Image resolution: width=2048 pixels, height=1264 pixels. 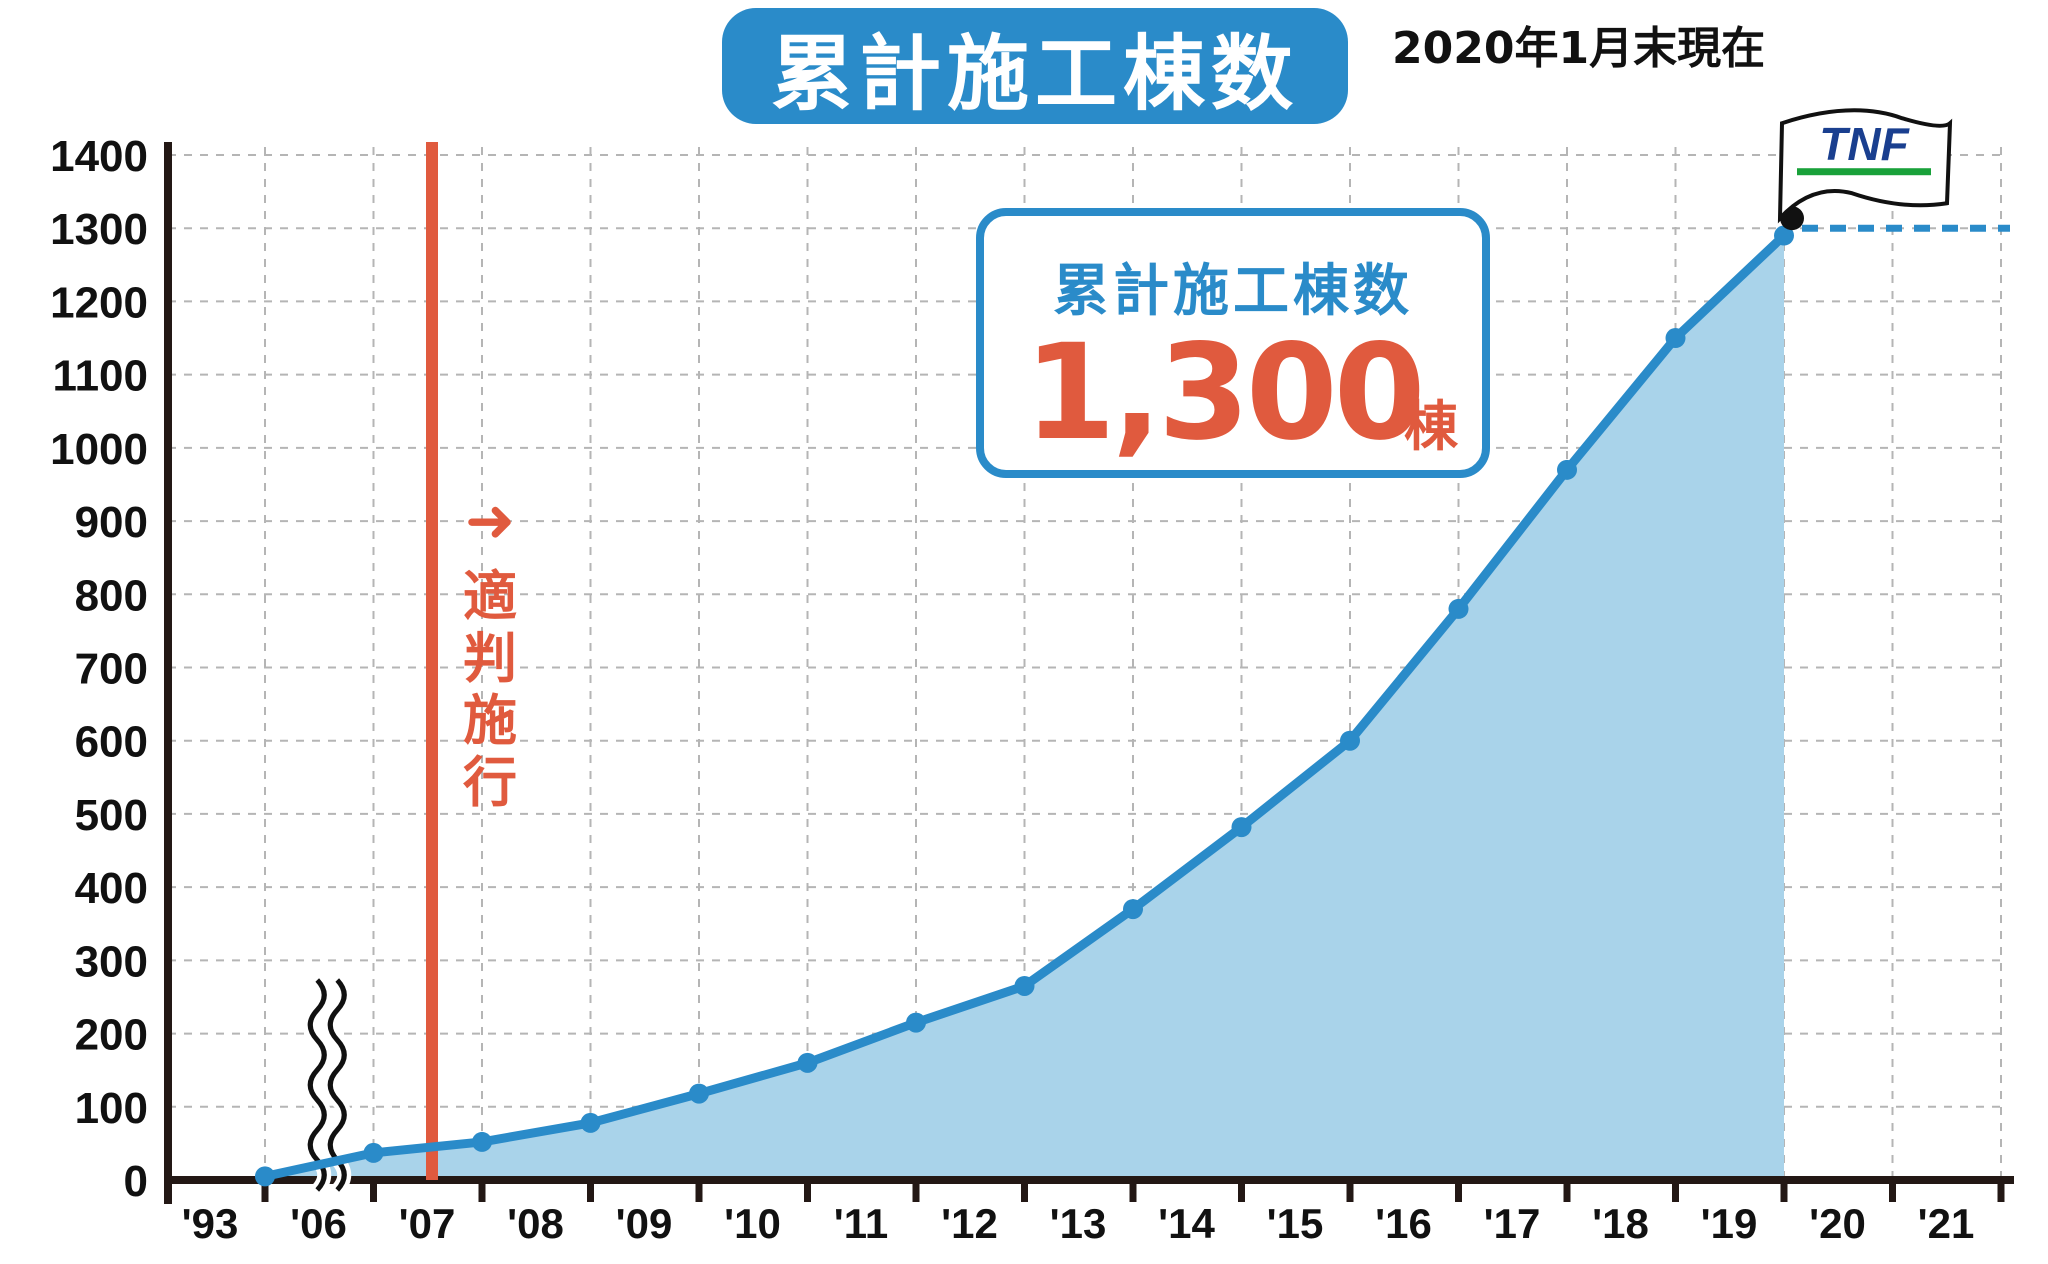 I want to click on law-enforcement-label: ➜ 適 判 施 行, so click(x=490, y=652).